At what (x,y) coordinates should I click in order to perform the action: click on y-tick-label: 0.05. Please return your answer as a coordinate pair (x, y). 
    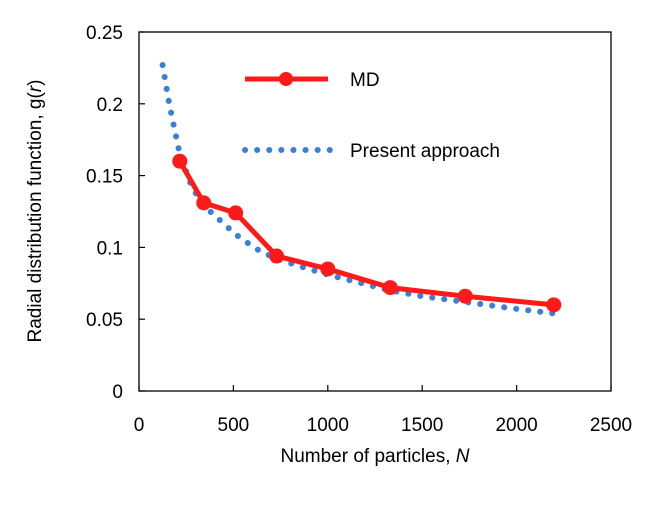
    Looking at the image, I should click on (104, 320).